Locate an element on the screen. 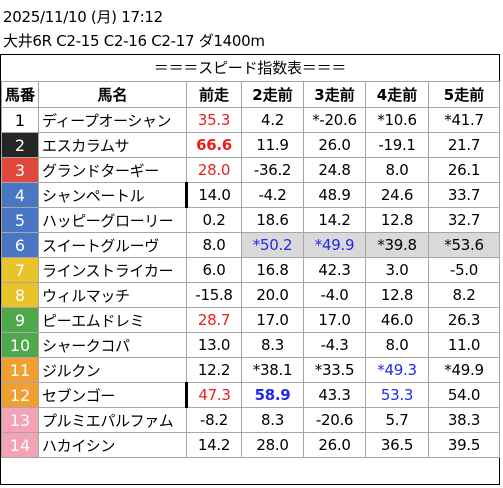 The width and height of the screenshot is (503, 488). speed-index-5-races-ago: 21.7 is located at coordinates (464, 145).